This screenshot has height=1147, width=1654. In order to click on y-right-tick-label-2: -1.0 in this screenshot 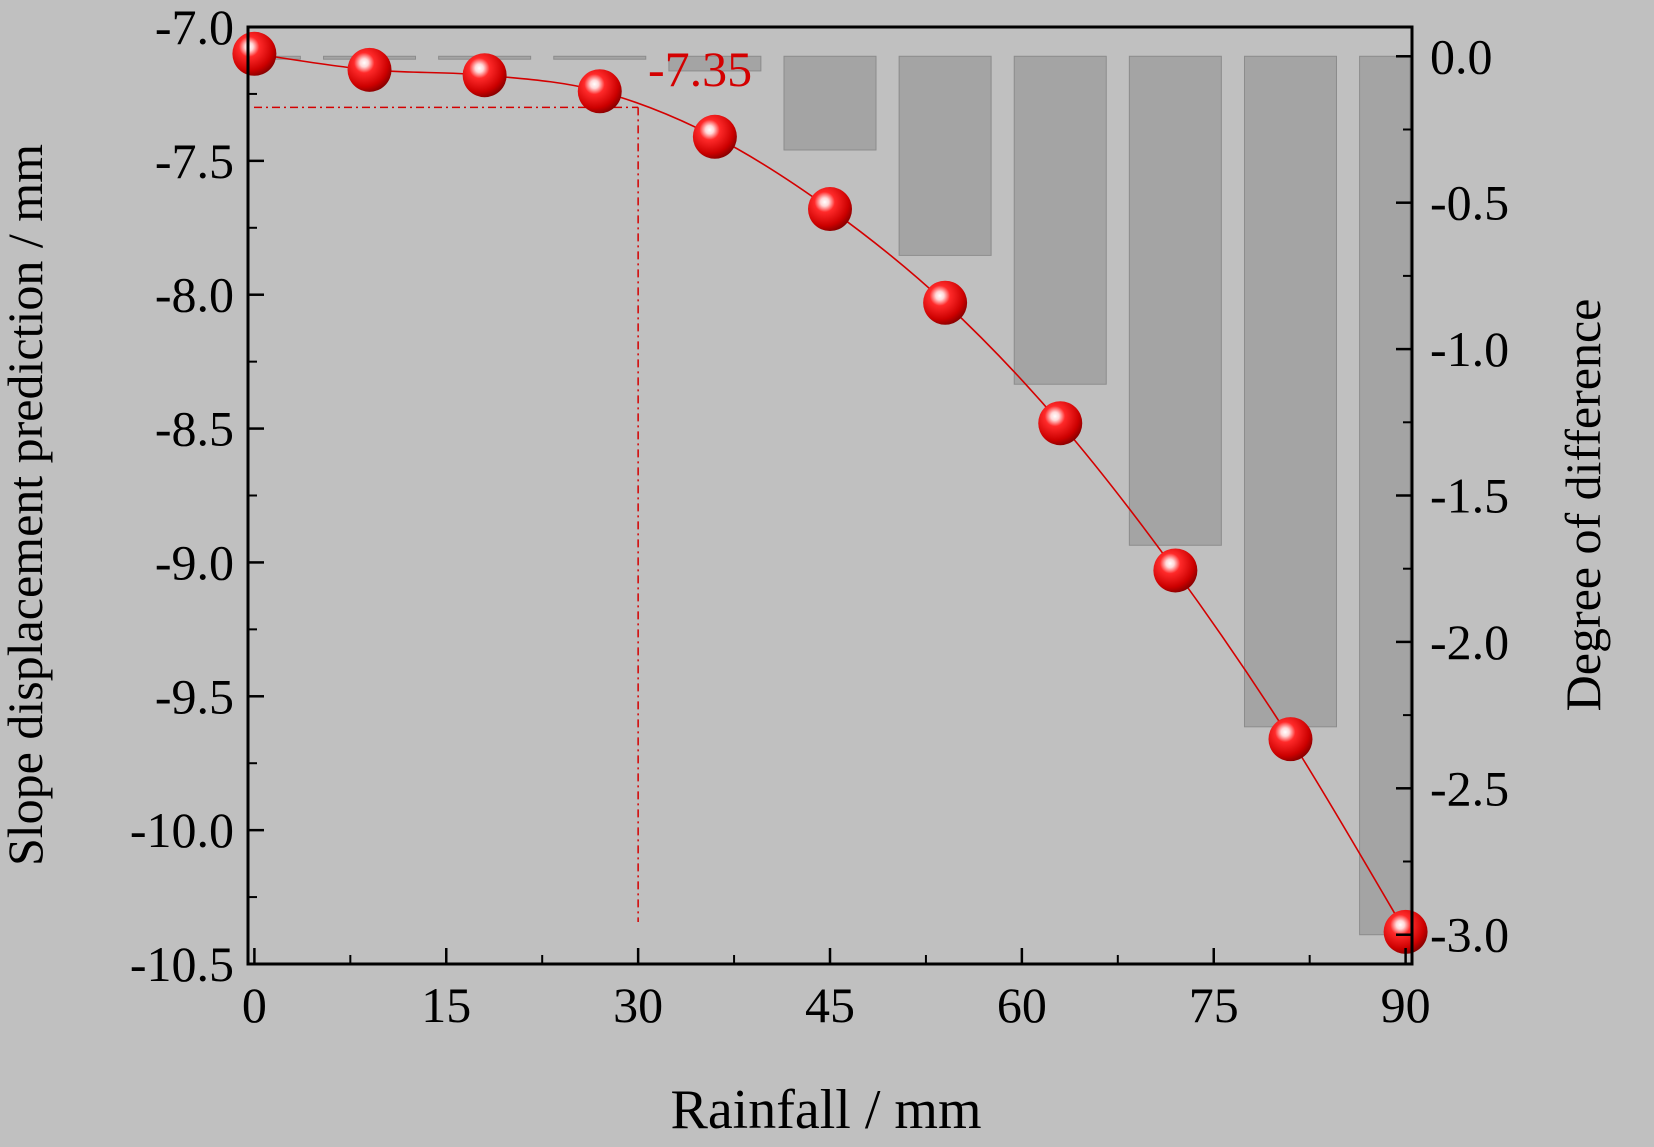, I will do `click(1469, 349)`.